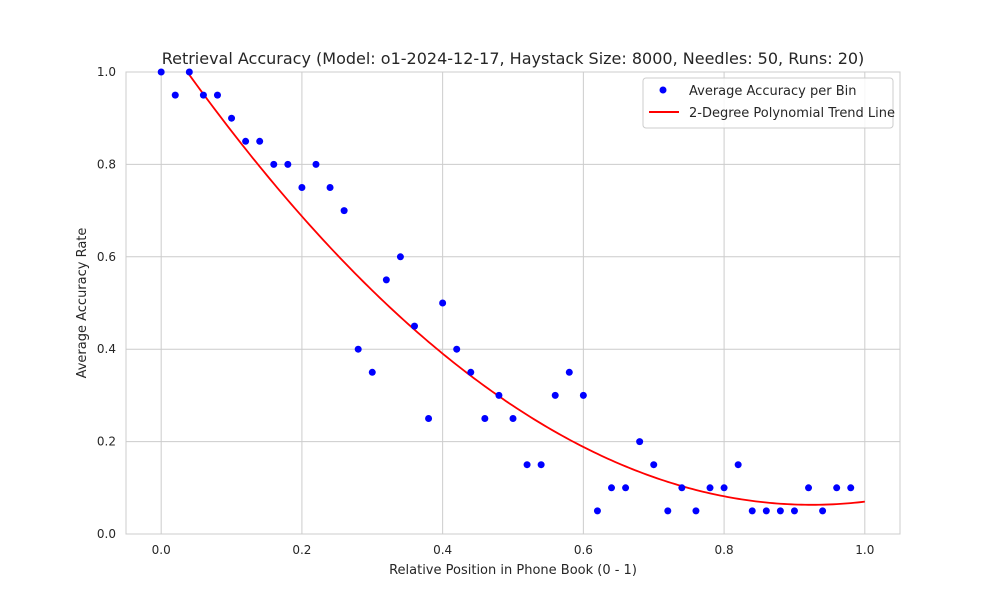 This screenshot has height=600, width=1000. I want to click on legend-box, so click(768, 103).